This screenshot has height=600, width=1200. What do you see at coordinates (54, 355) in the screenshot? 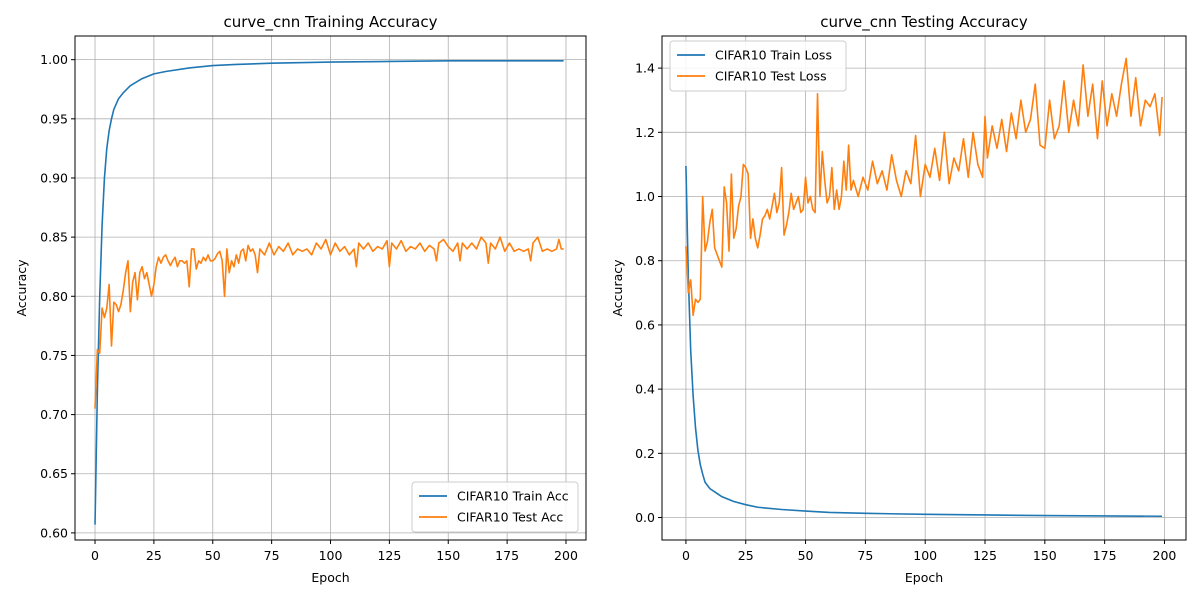
I see `y-tick-label: 0.75` at bounding box center [54, 355].